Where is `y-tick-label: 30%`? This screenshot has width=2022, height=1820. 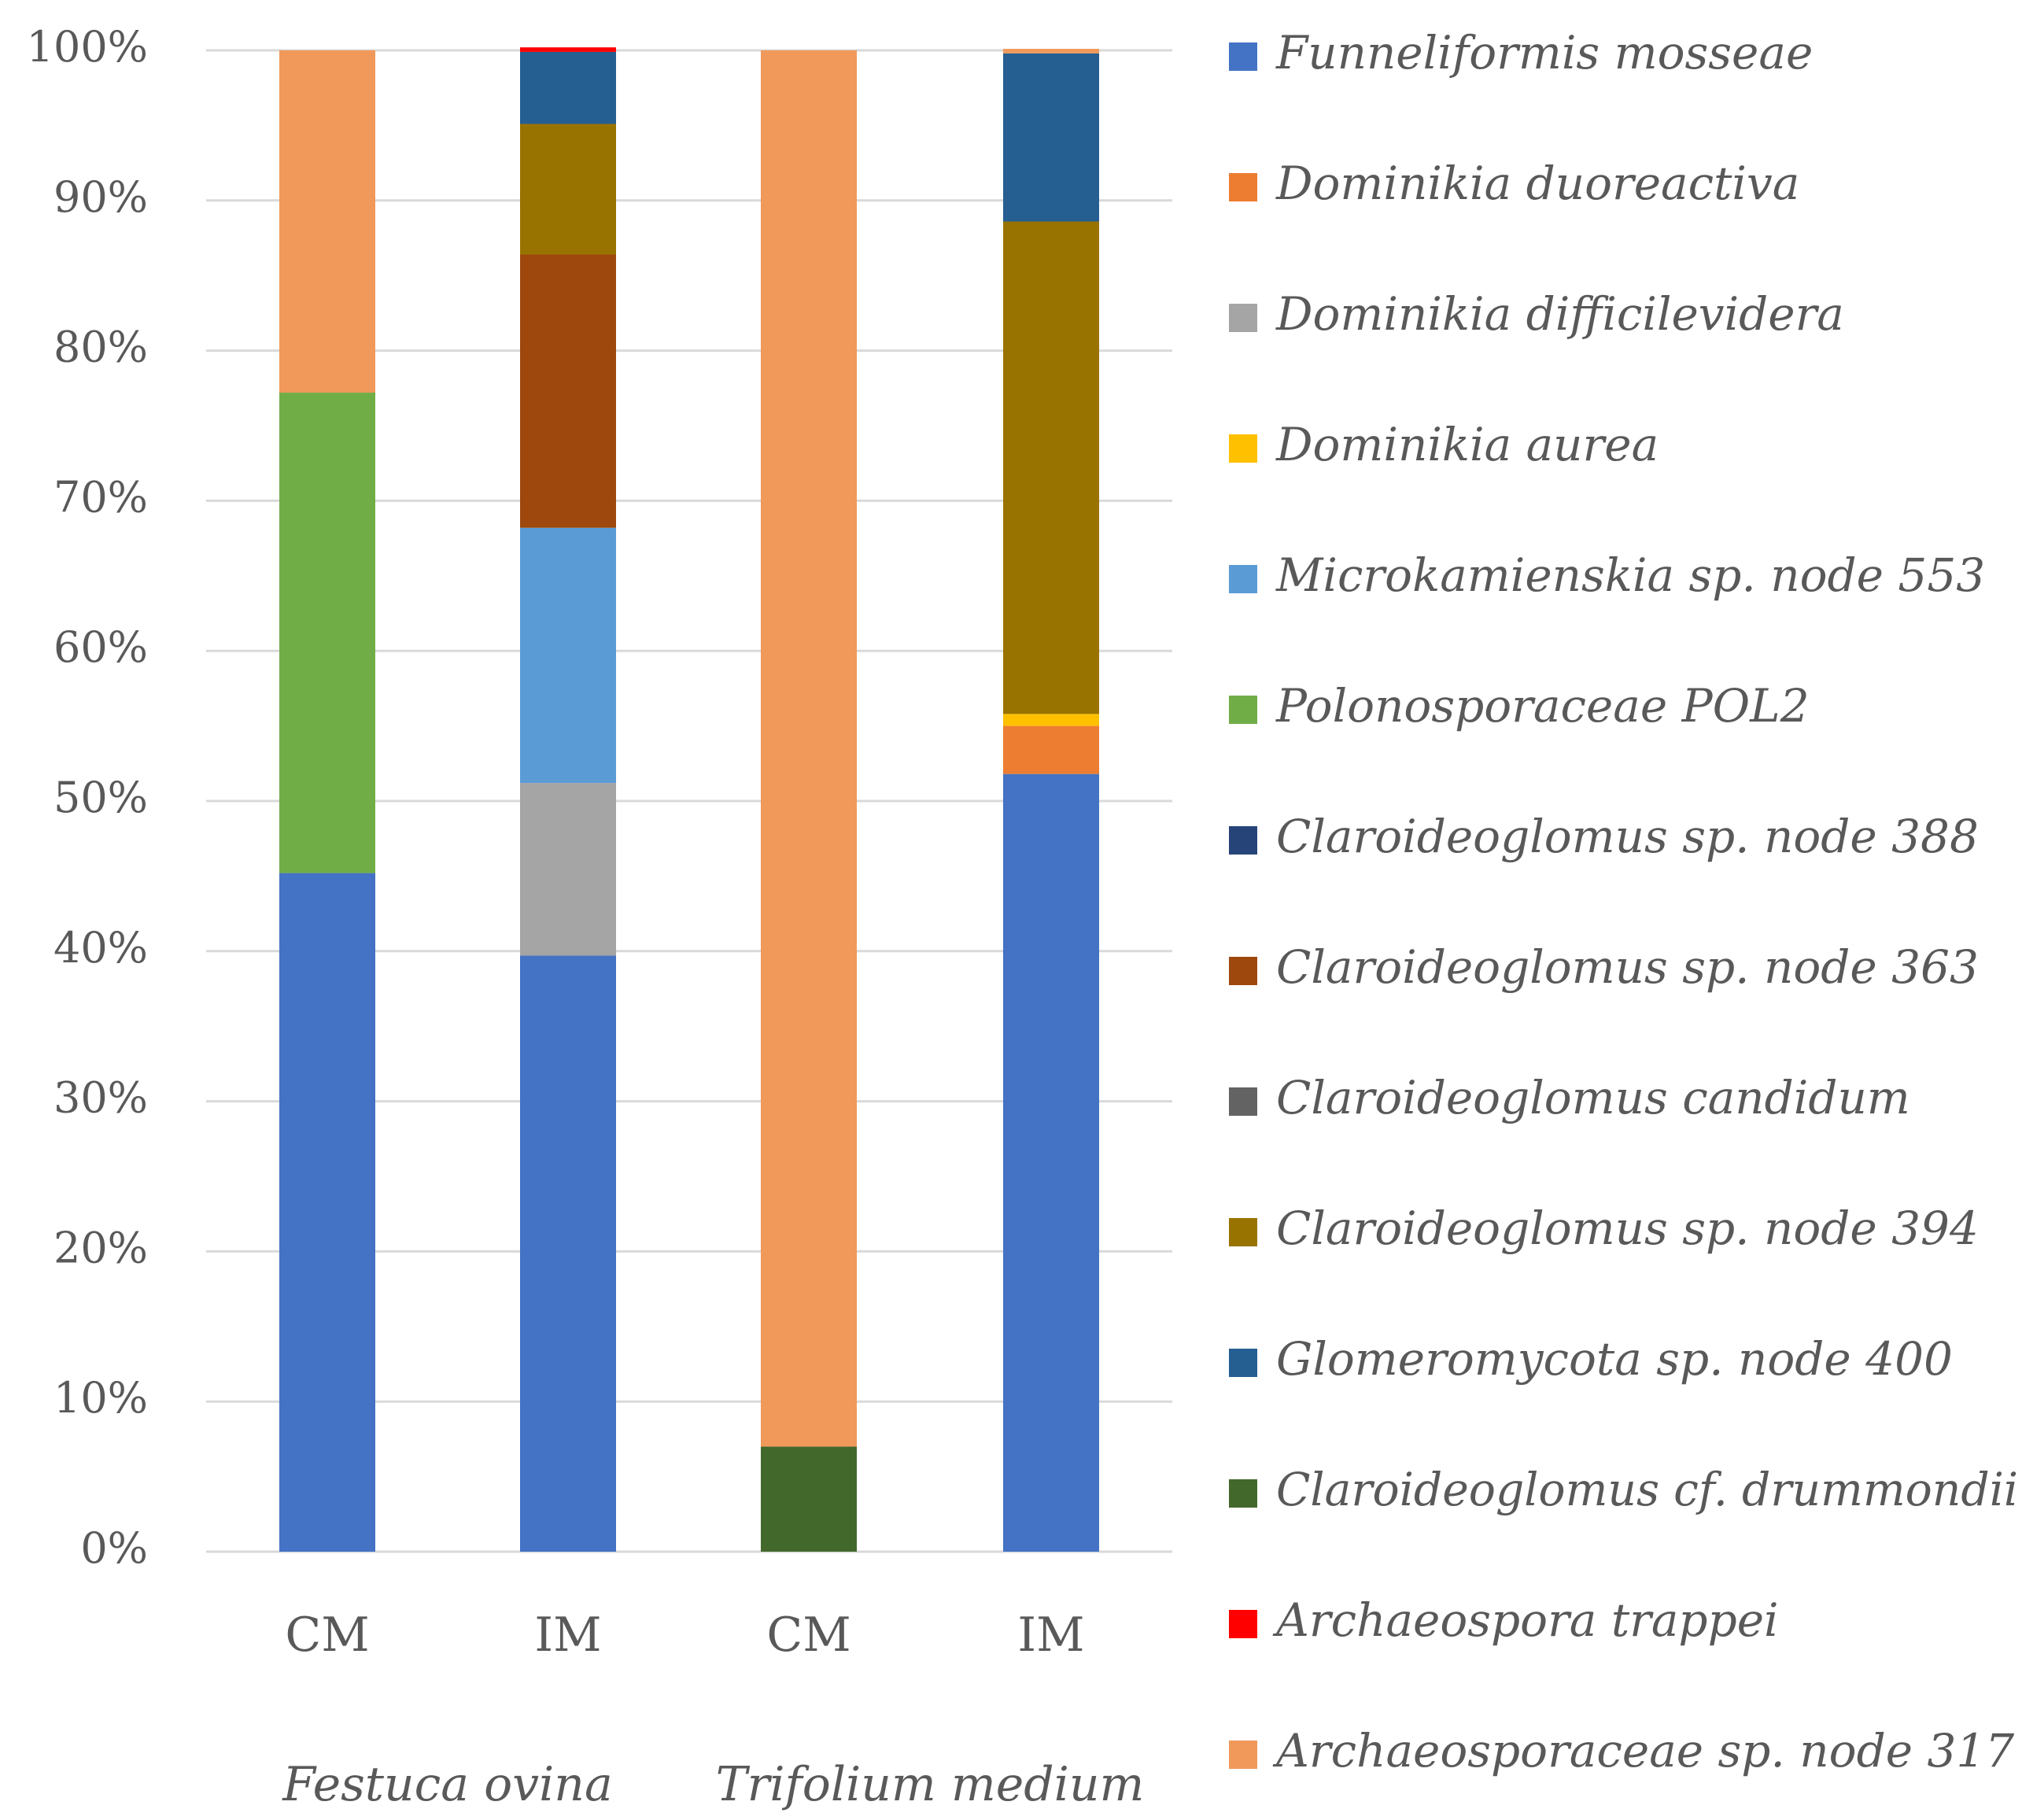
y-tick-label: 30% is located at coordinates (101, 1098).